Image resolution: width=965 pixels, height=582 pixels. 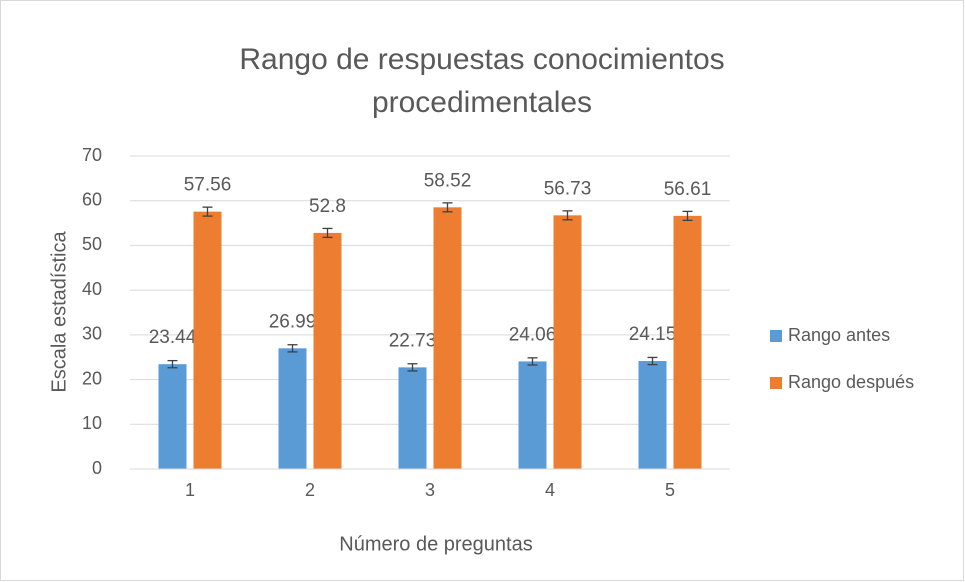 I want to click on data-label: 56.61, so click(x=688, y=189).